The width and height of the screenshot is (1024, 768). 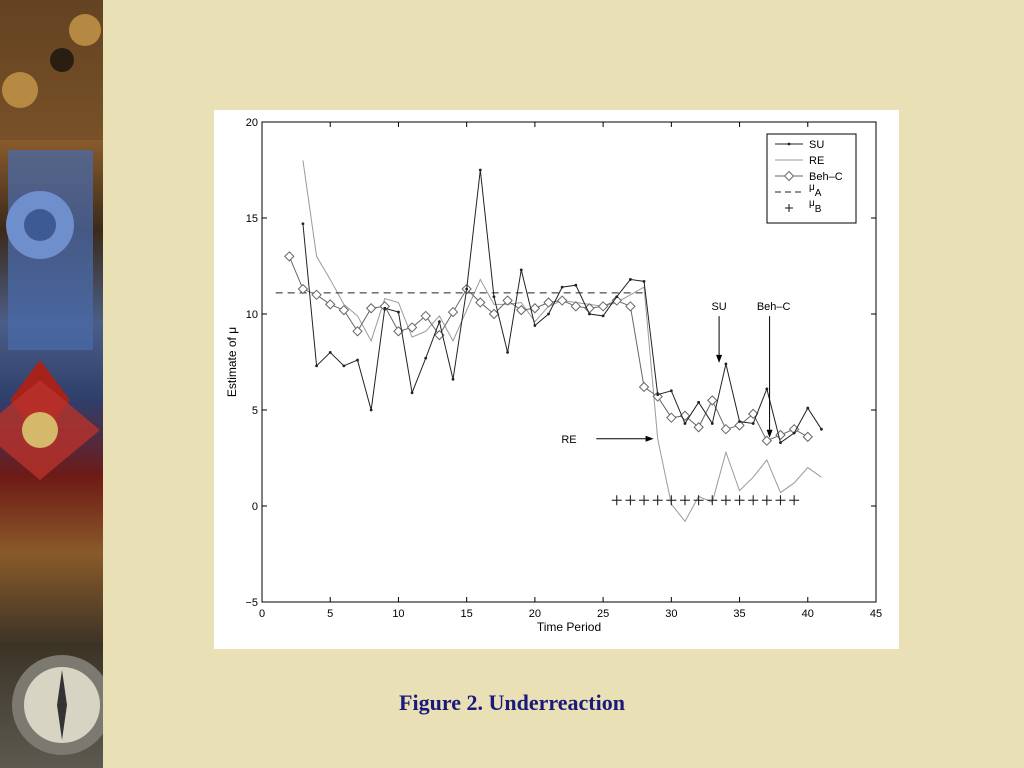 What do you see at coordinates (649, 438) in the screenshot?
I see `annotation-re-arrowhead` at bounding box center [649, 438].